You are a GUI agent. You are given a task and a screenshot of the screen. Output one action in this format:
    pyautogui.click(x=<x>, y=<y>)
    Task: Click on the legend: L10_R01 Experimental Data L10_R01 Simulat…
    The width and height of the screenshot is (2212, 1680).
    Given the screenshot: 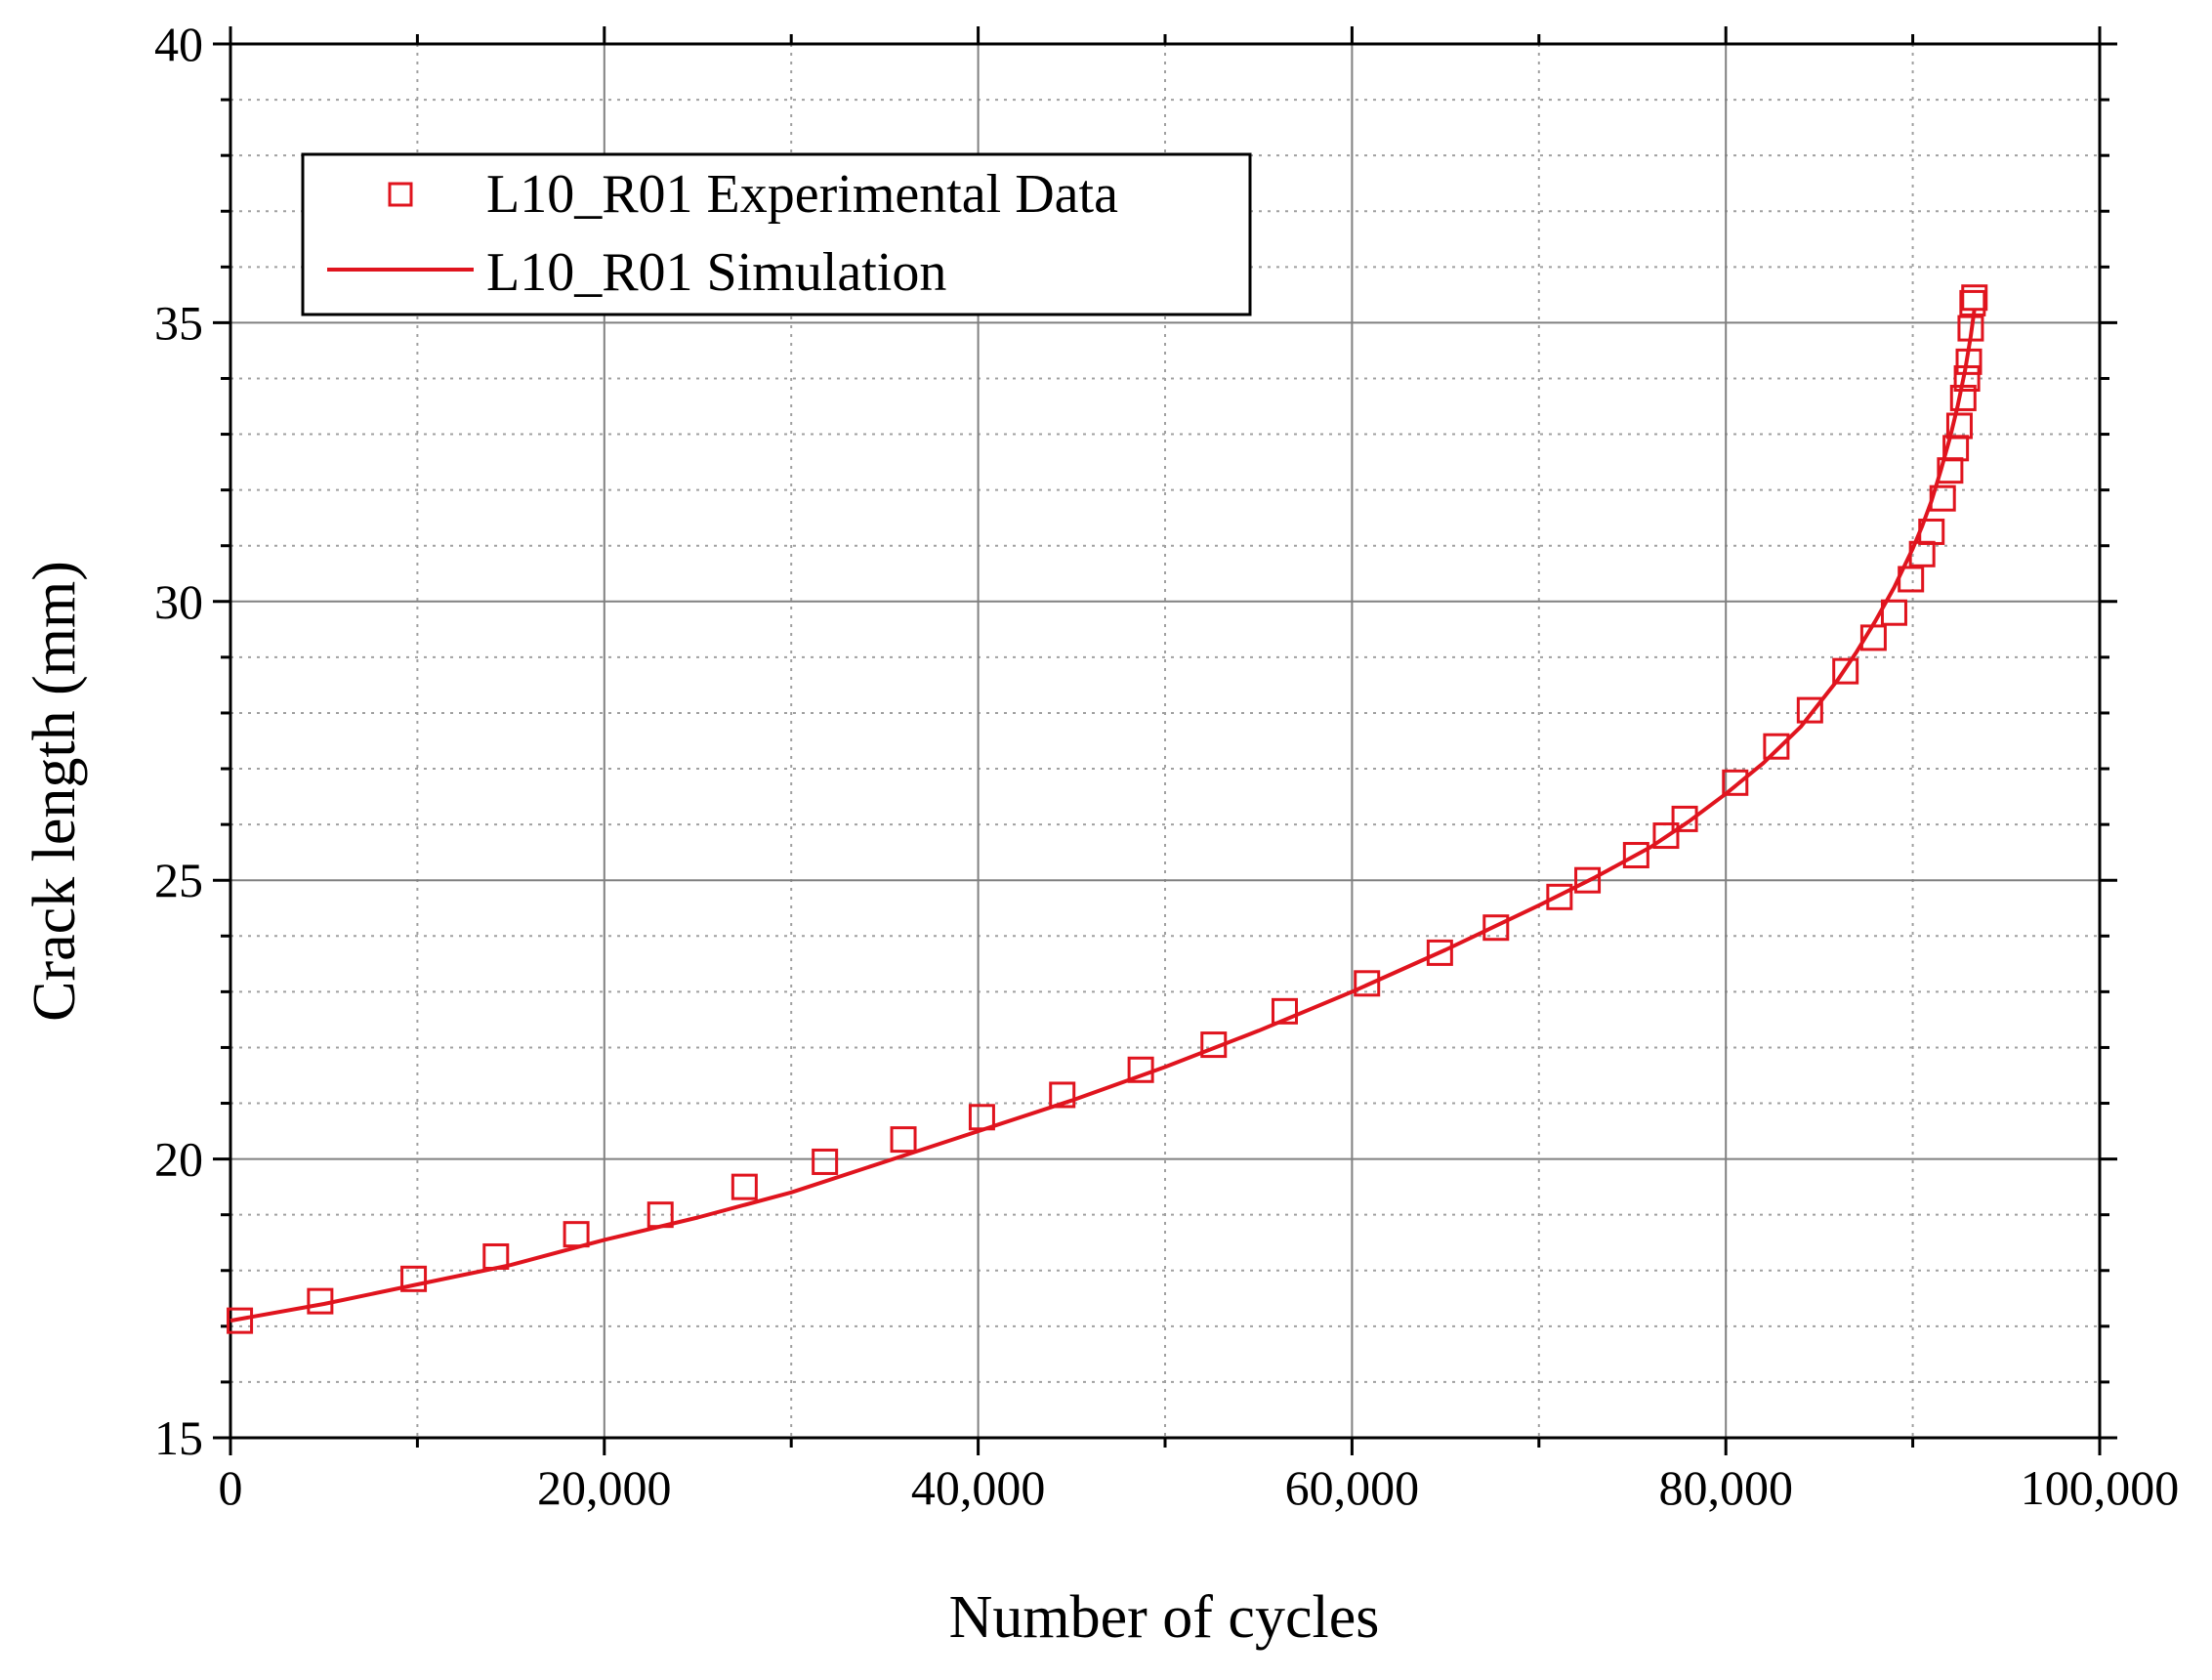 What is the action you would take?
    pyautogui.click(x=776, y=234)
    